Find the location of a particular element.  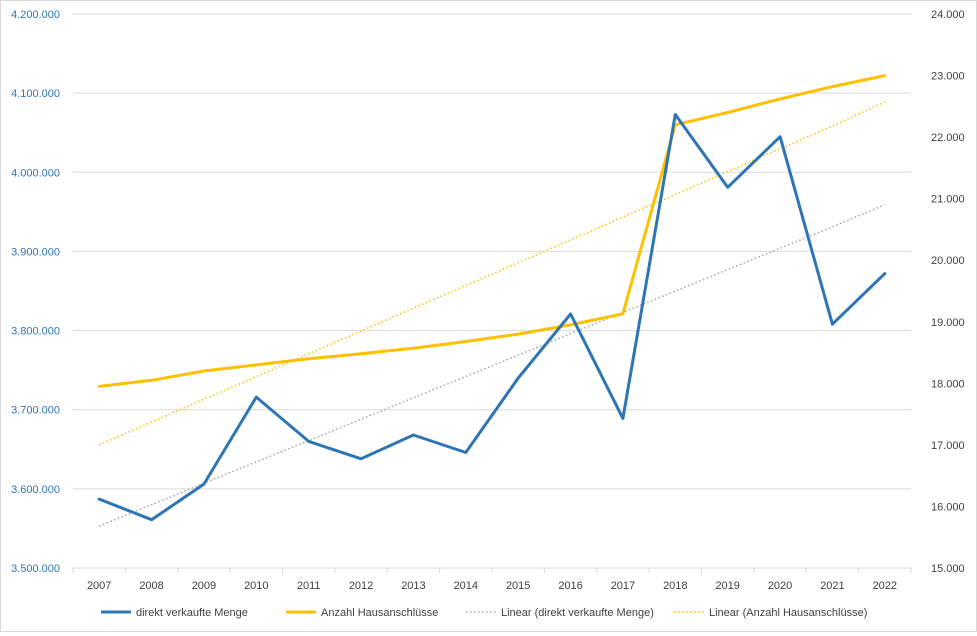

right-tick-label: 18.000 is located at coordinates (948, 384).